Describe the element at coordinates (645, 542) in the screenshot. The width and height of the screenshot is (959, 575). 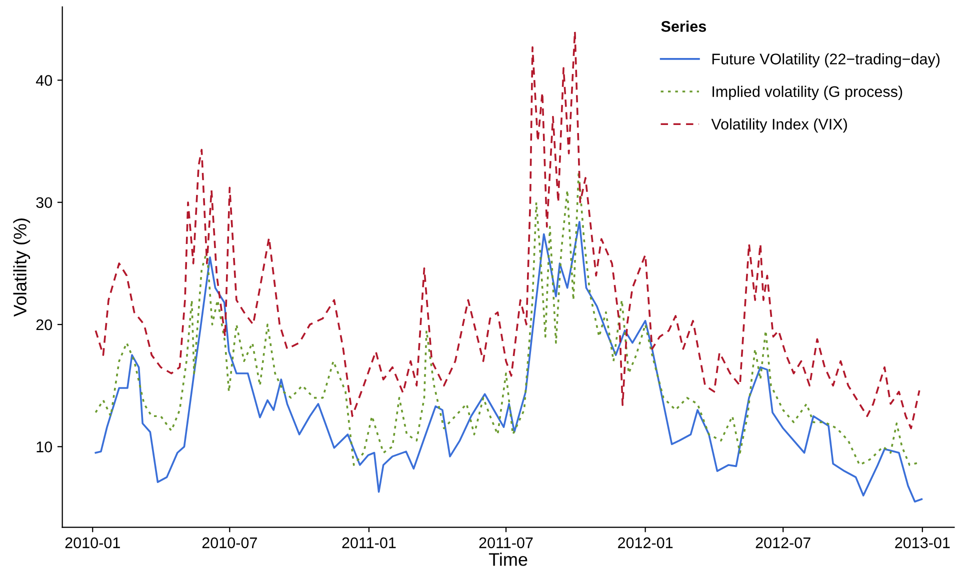
I see `x-tick-label: 2012-01` at that location.